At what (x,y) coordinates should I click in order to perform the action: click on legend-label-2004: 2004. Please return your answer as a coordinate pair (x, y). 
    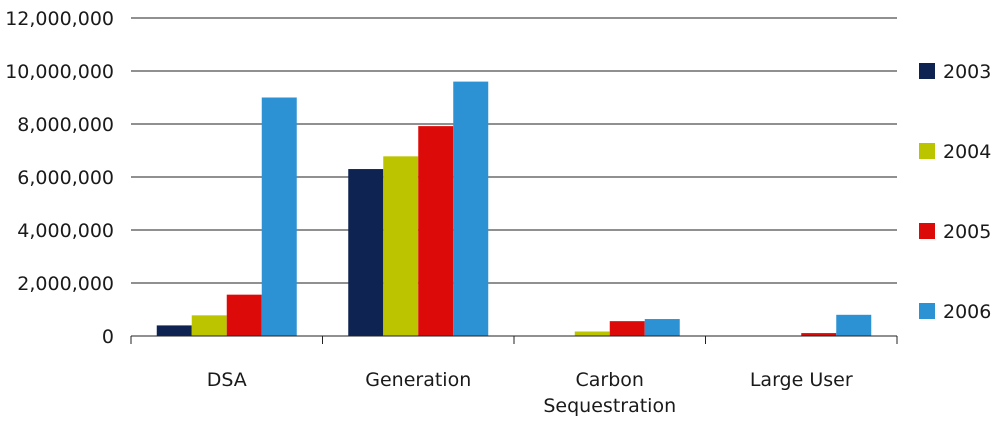
    Looking at the image, I should click on (967, 152).